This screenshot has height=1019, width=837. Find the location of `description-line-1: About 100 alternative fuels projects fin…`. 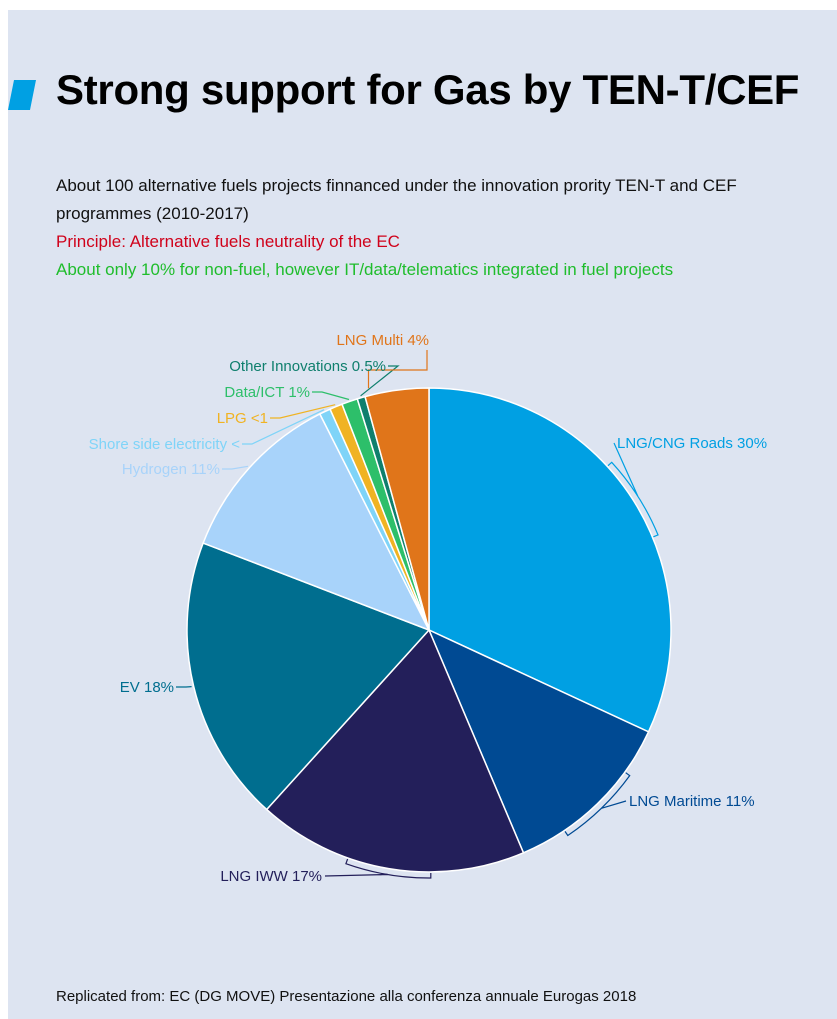

description-line-1: About 100 alternative fuels projects fin… is located at coordinates (396, 199).